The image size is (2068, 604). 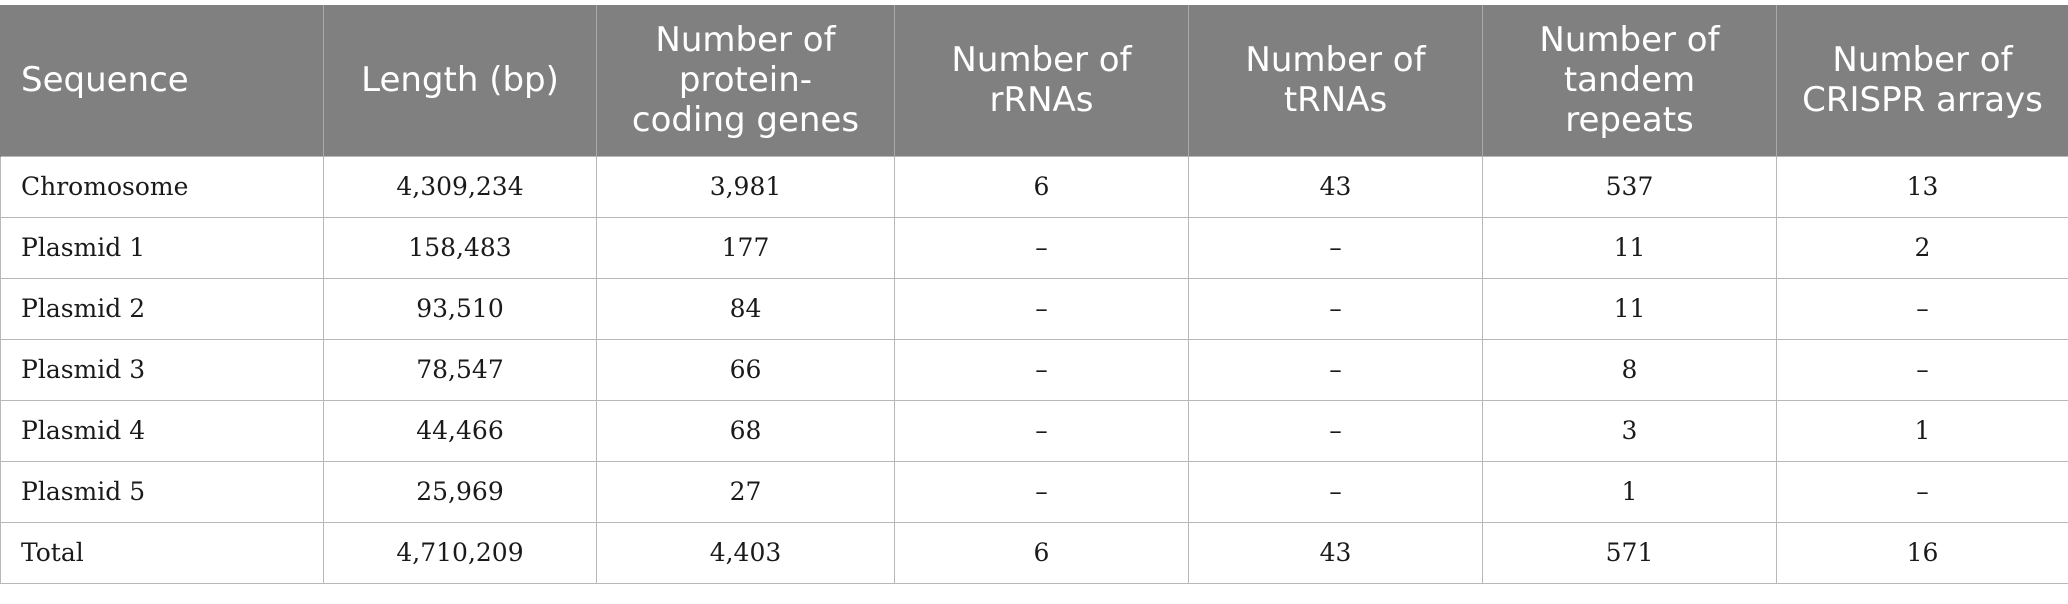 I want to click on cell-tandem-repeats: 1, so click(x=1629, y=491).